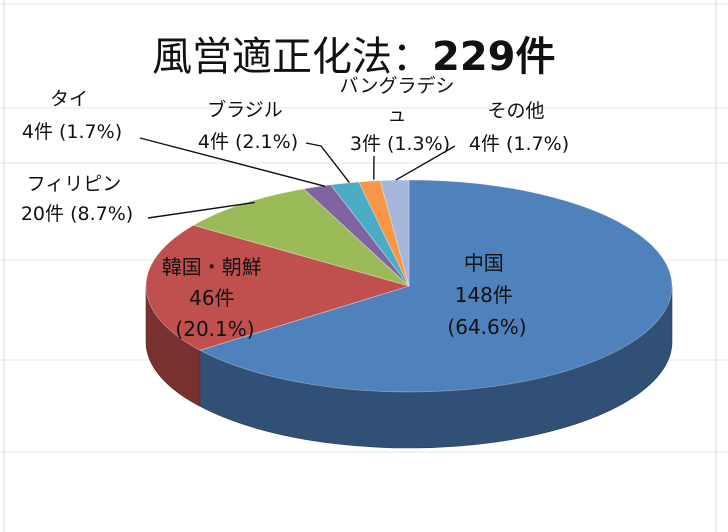 The image size is (728, 532). I want to click on leader-line-philippines, so click(201, 210).